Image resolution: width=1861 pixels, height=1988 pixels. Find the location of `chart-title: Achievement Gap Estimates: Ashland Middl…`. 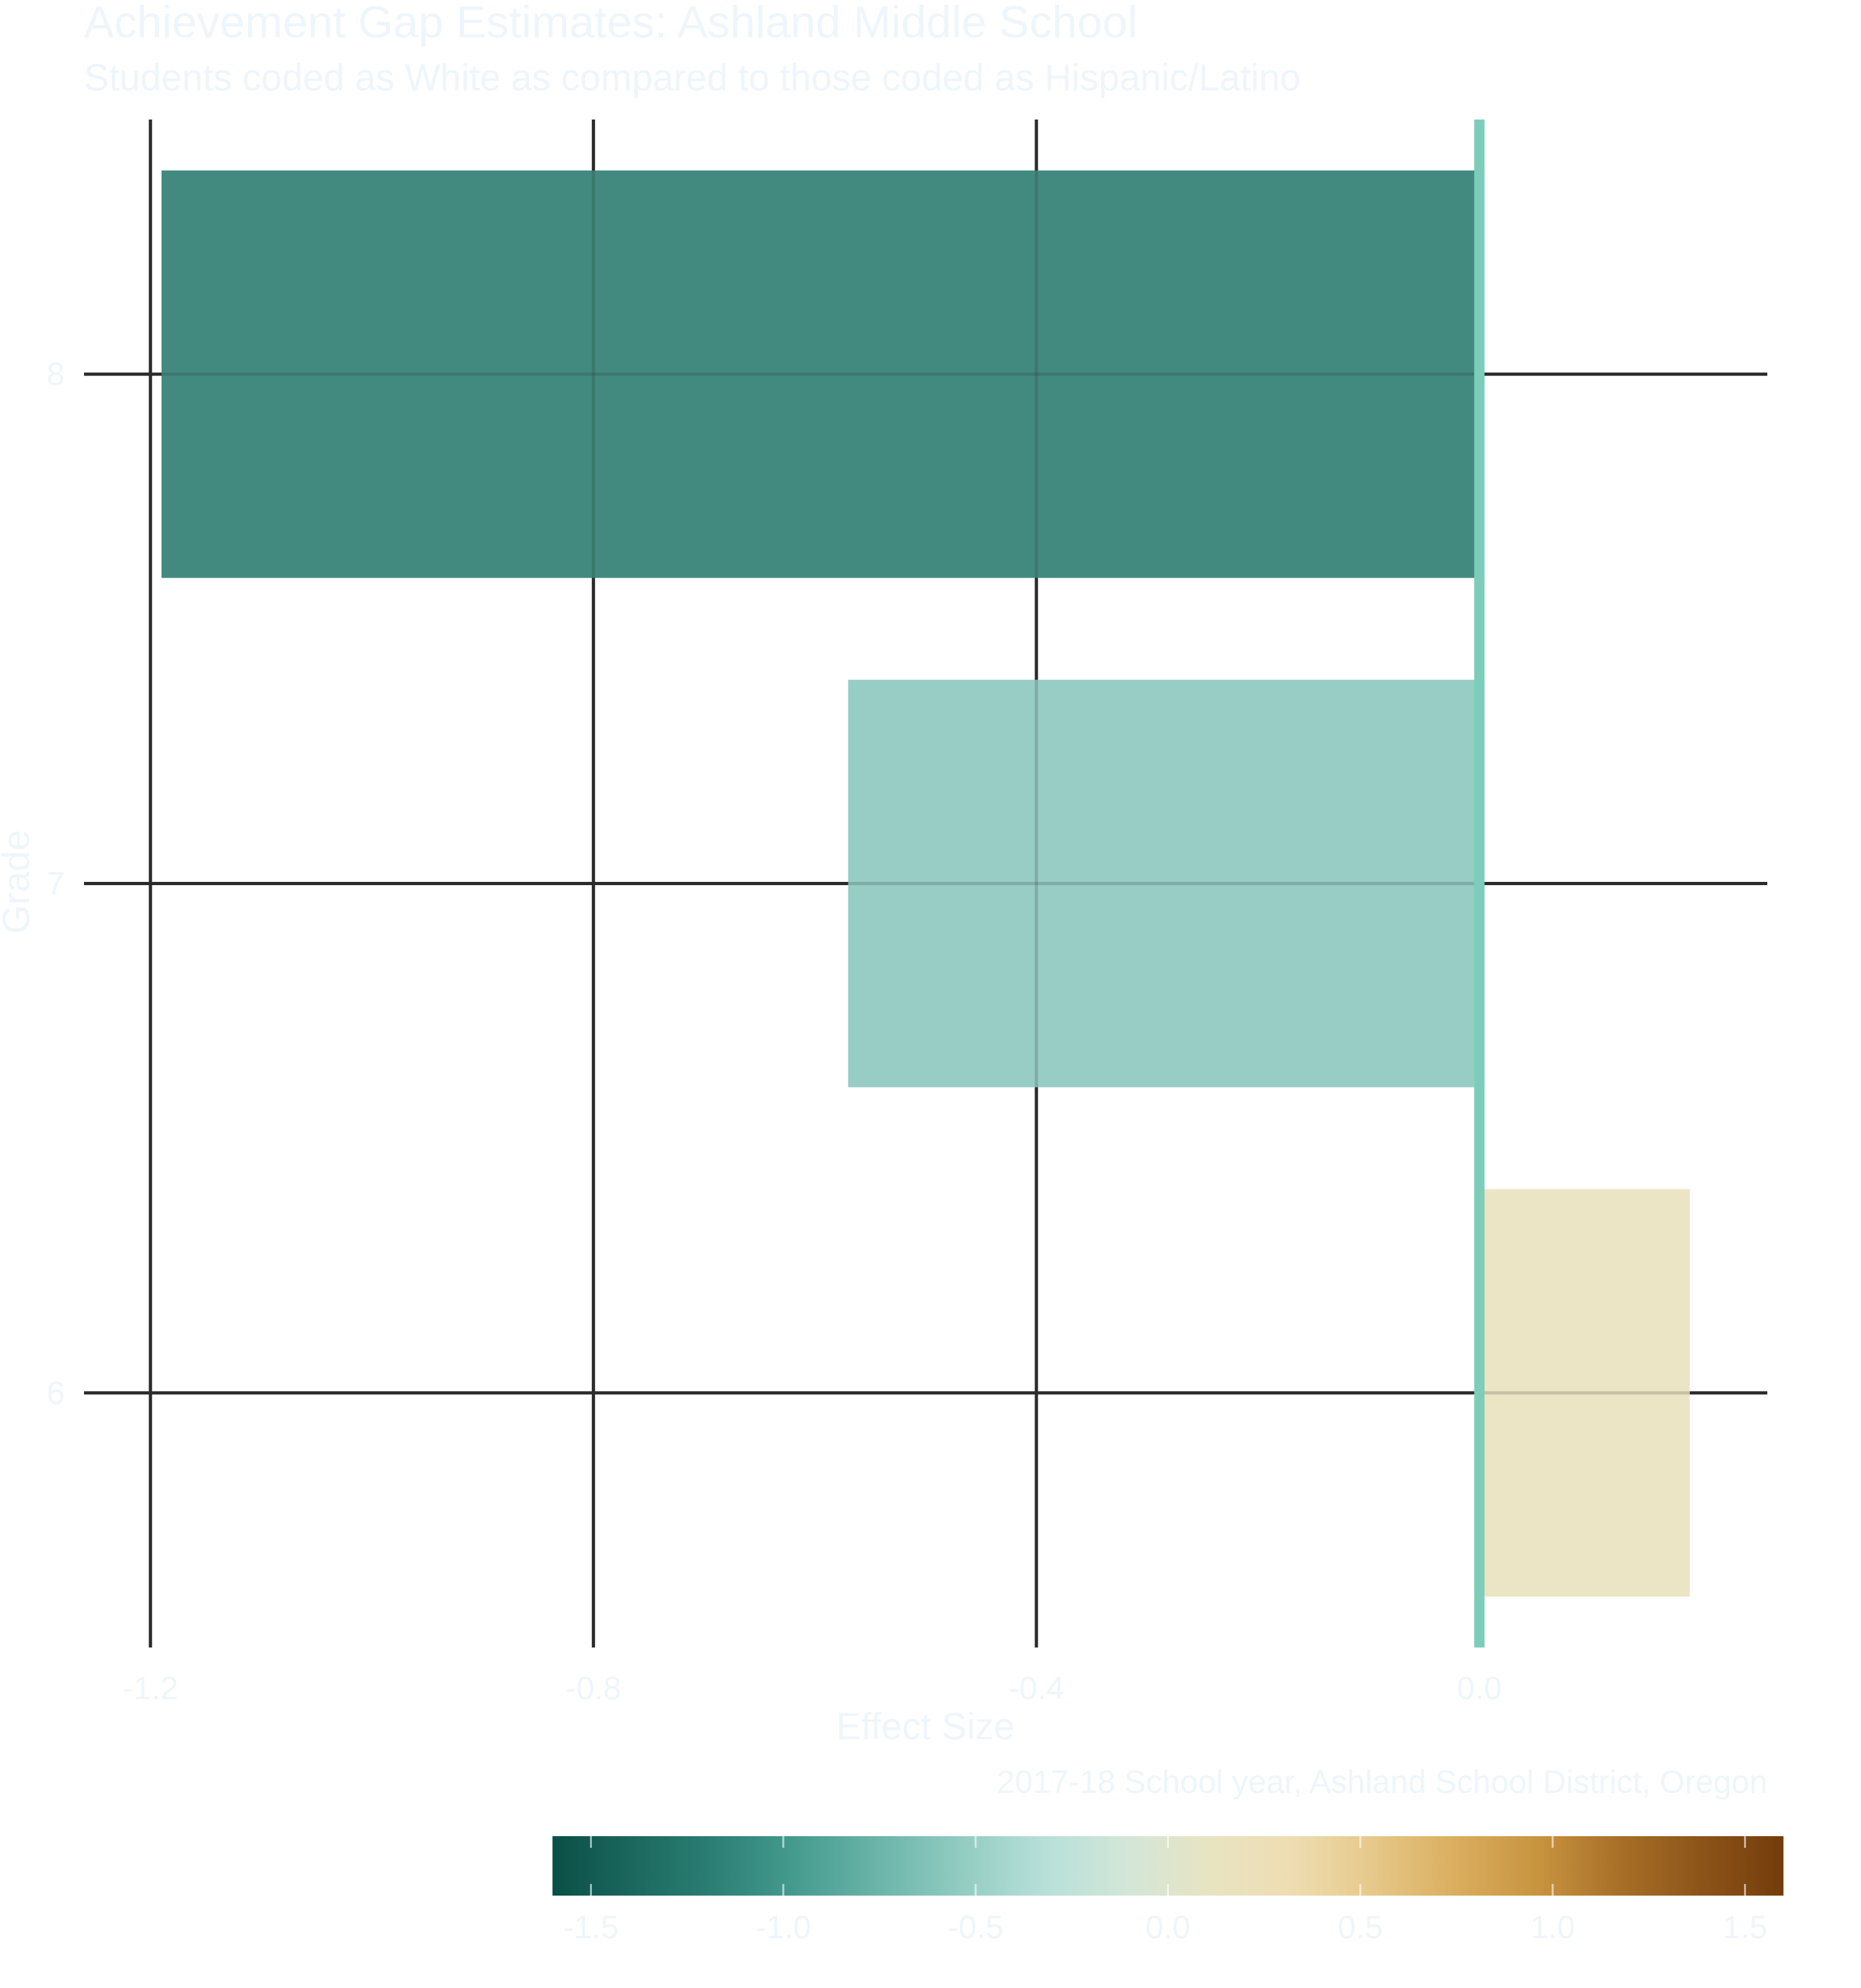

chart-title: Achievement Gap Estimates: Ashland Middl… is located at coordinates (610, 23).